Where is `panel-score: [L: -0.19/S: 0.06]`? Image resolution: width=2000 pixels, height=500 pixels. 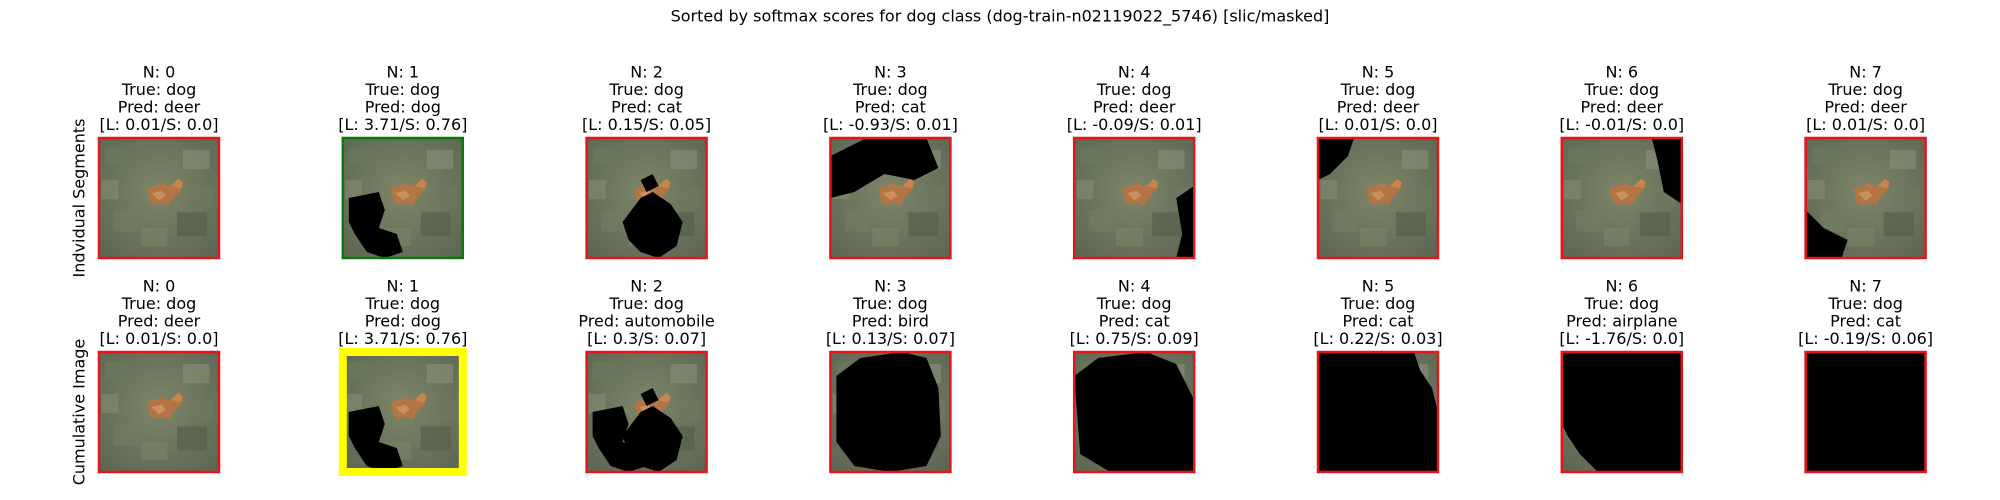
panel-score: [L: -0.19/S: 0.06] is located at coordinates (1865, 338).